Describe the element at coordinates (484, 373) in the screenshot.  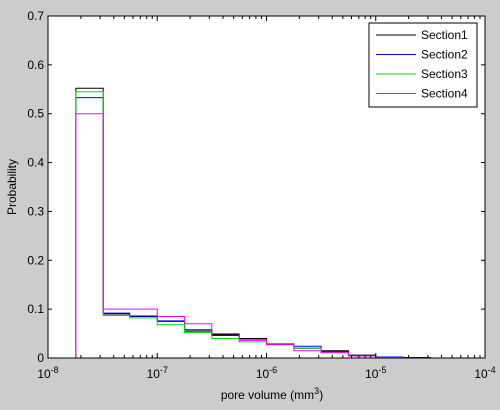
I see `x-tick-label: 10⁻⁴` at that location.